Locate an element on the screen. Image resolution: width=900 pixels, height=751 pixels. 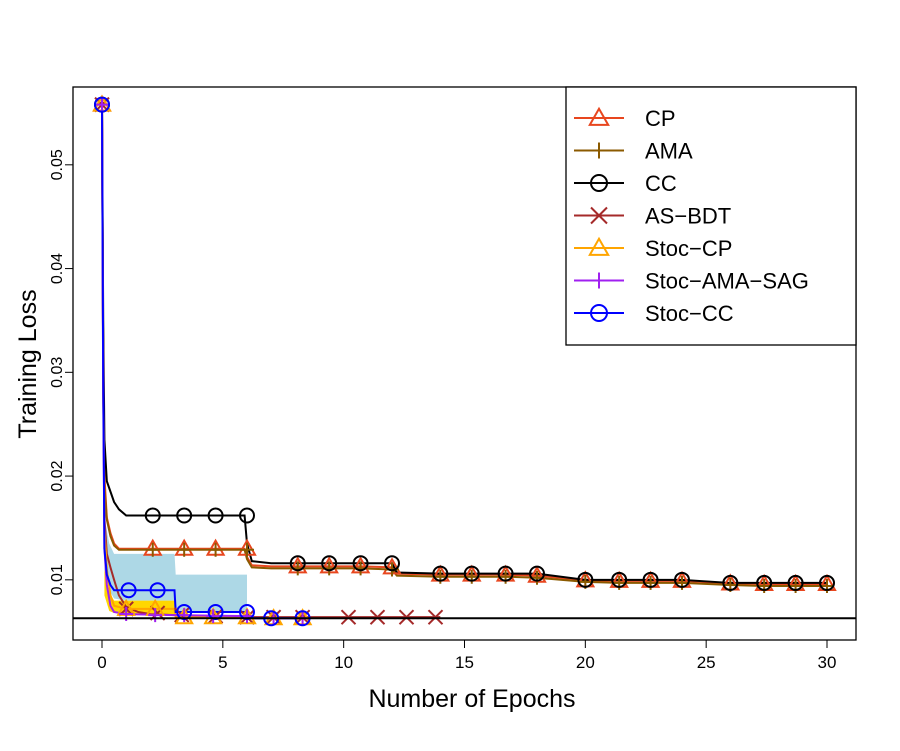
y-axis: 0.01 0.02 0.03 0.04 0.05 is located at coordinates (61, 372).